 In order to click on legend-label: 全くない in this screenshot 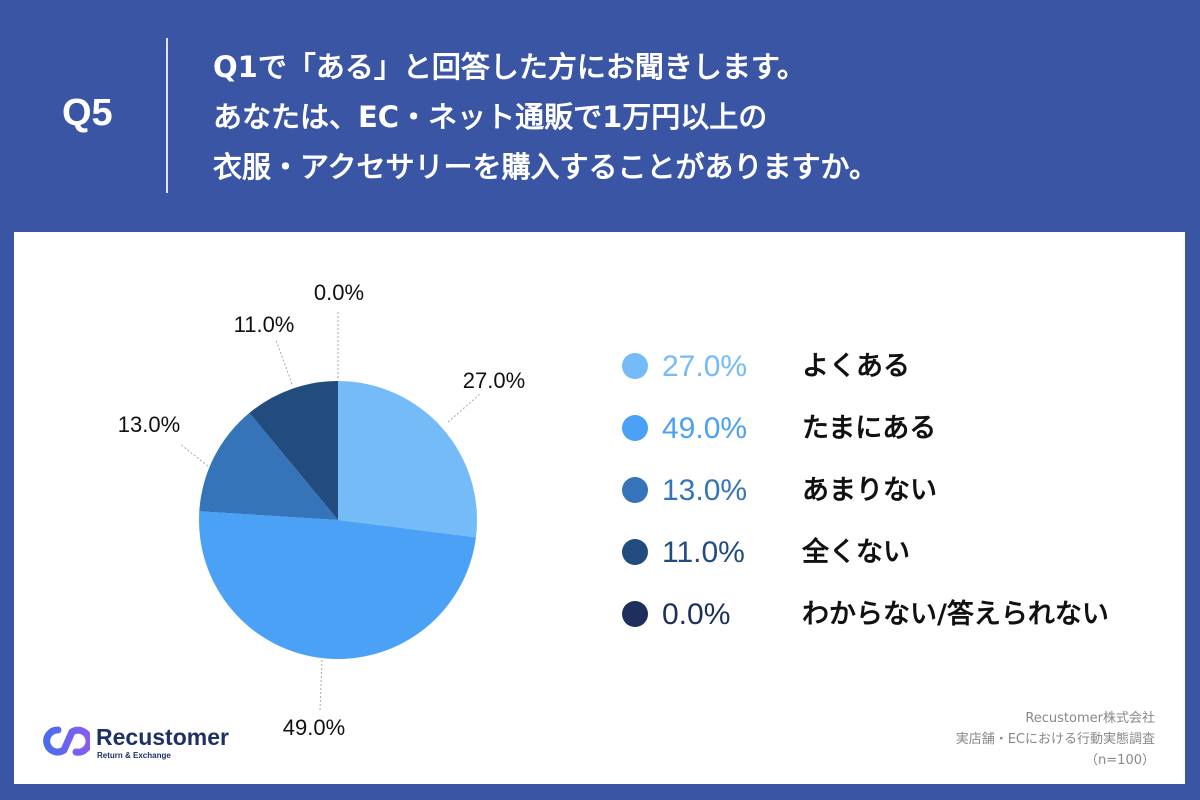, I will do `click(856, 552)`.